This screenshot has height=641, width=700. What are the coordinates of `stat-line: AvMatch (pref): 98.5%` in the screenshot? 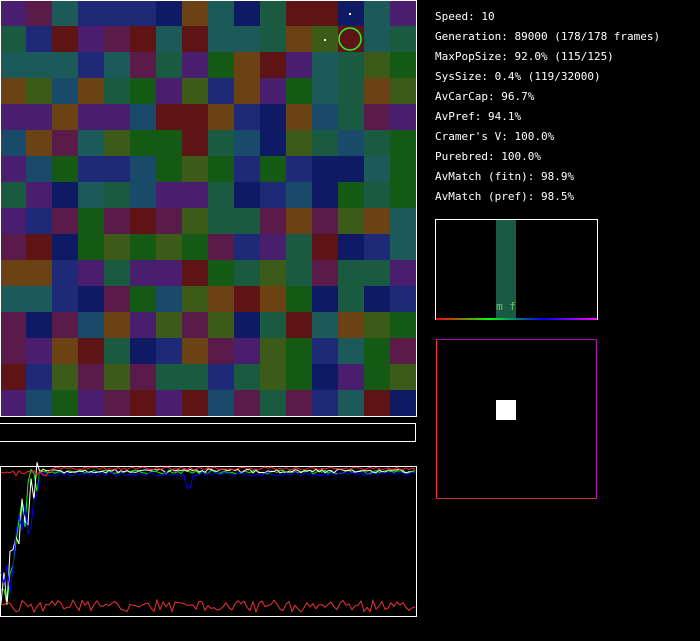 It's located at (504, 196).